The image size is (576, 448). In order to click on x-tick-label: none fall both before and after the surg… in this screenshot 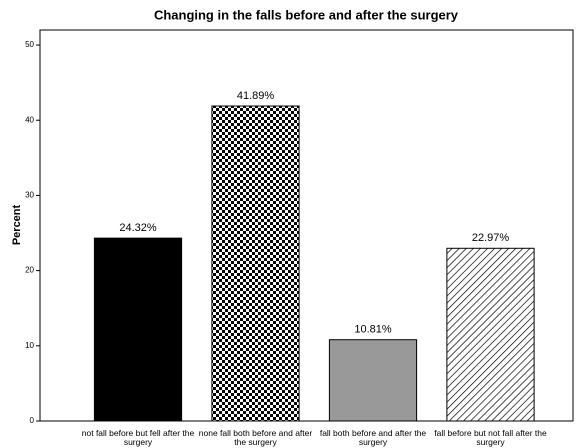, I will do `click(255, 438)`.